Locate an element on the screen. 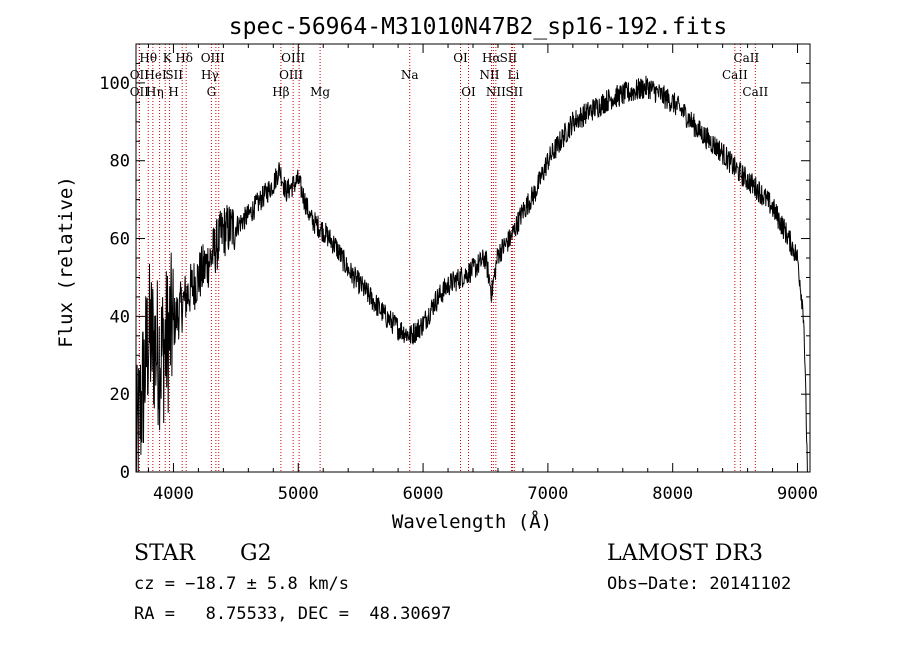 The image size is (900, 649). spectral-line-label: Hγ is located at coordinates (210, 75).